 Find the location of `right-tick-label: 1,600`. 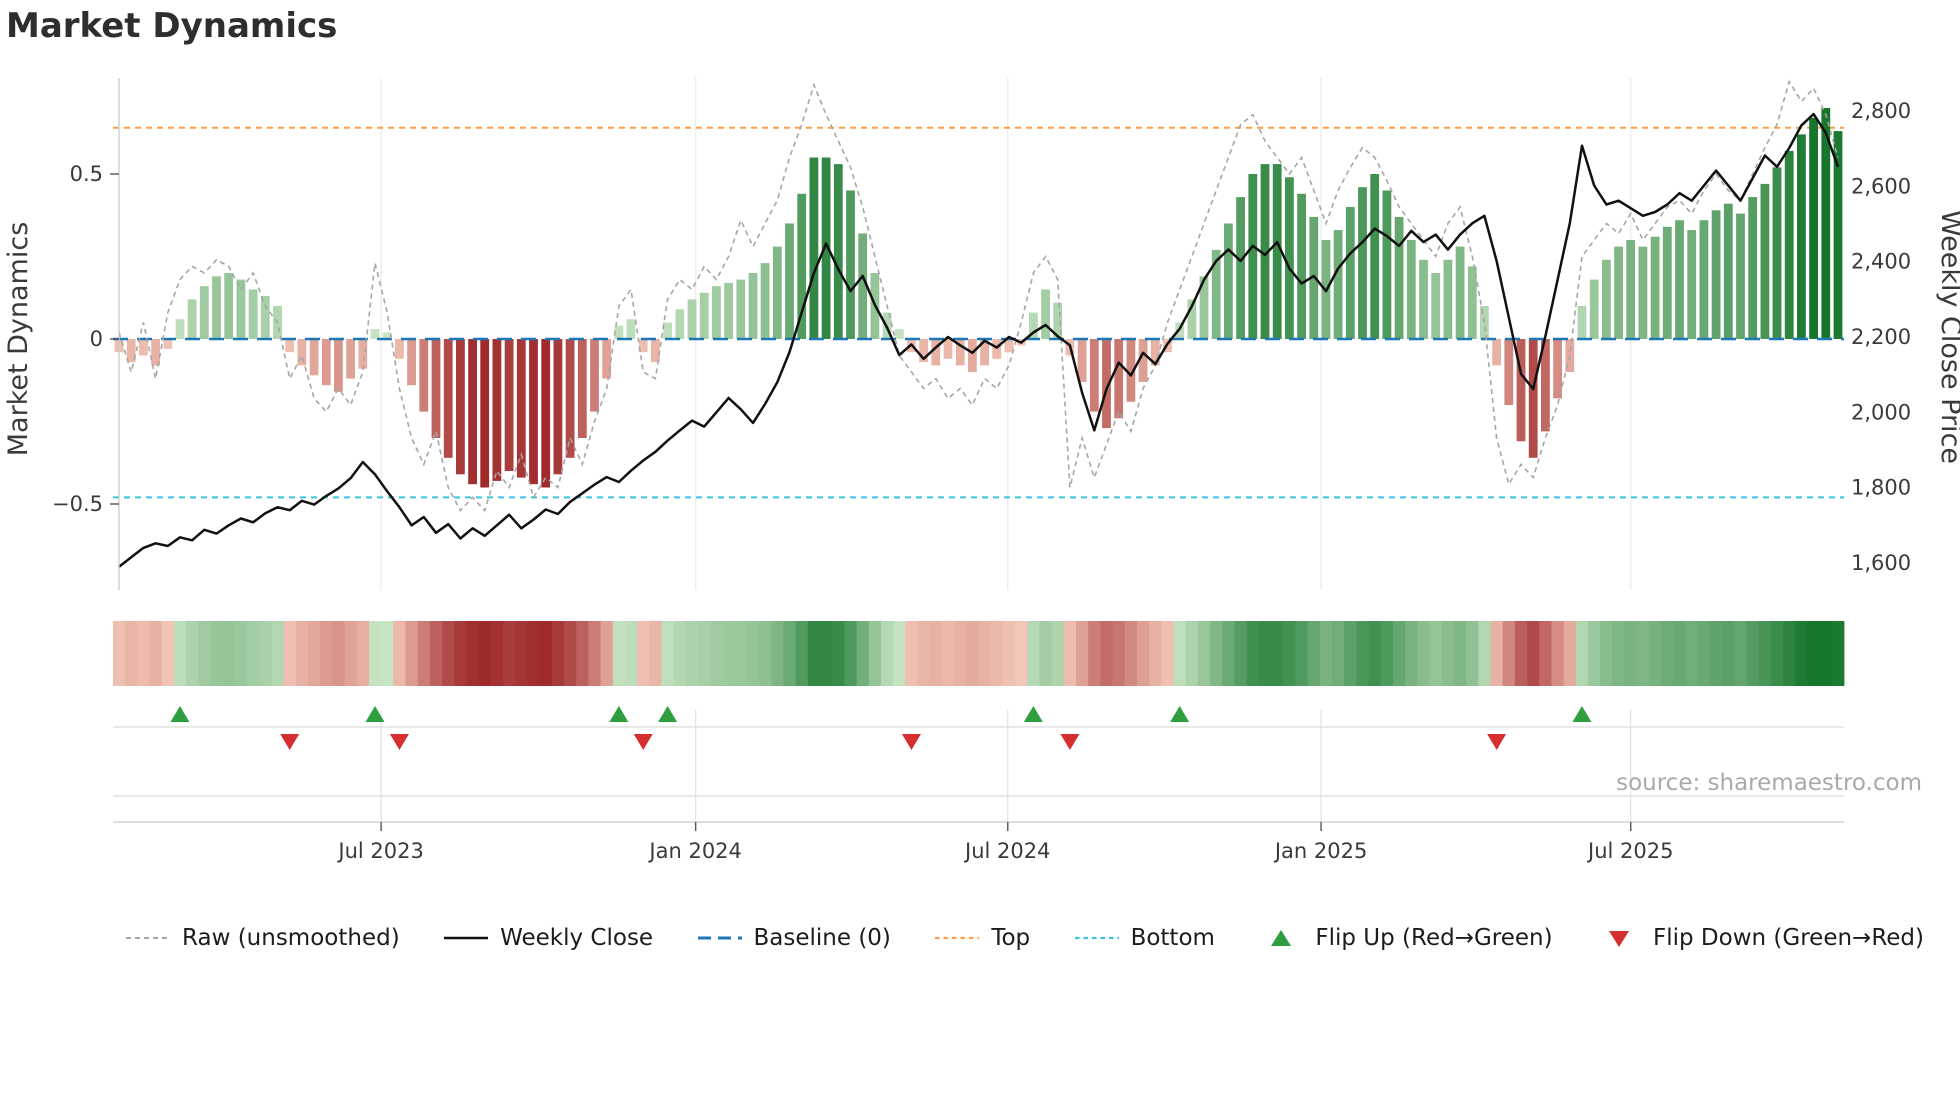

right-tick-label: 1,600 is located at coordinates (1881, 563).